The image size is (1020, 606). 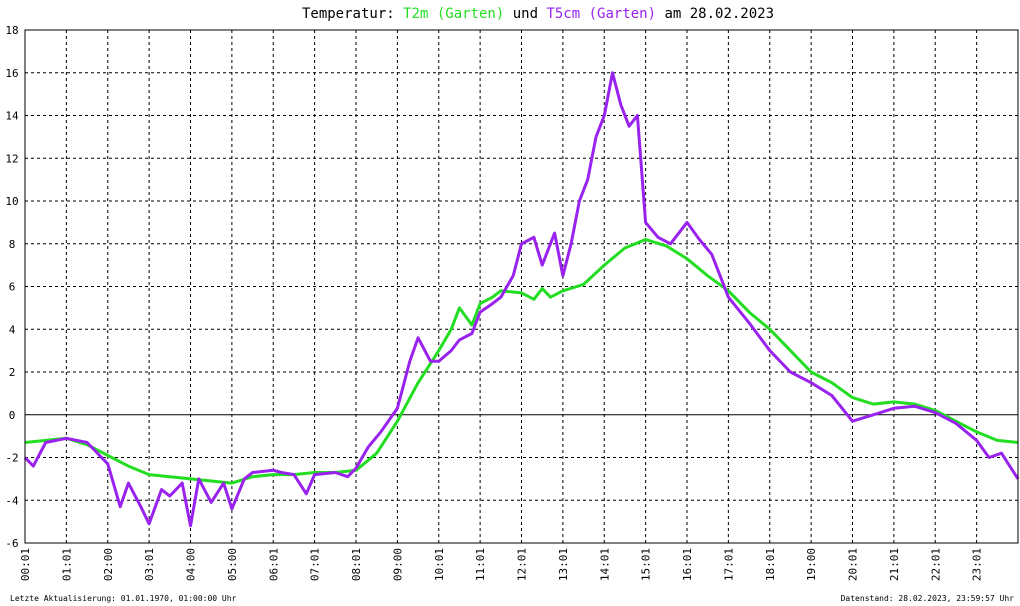 What do you see at coordinates (525, 14) in the screenshot?
I see `title-middle: und` at bounding box center [525, 14].